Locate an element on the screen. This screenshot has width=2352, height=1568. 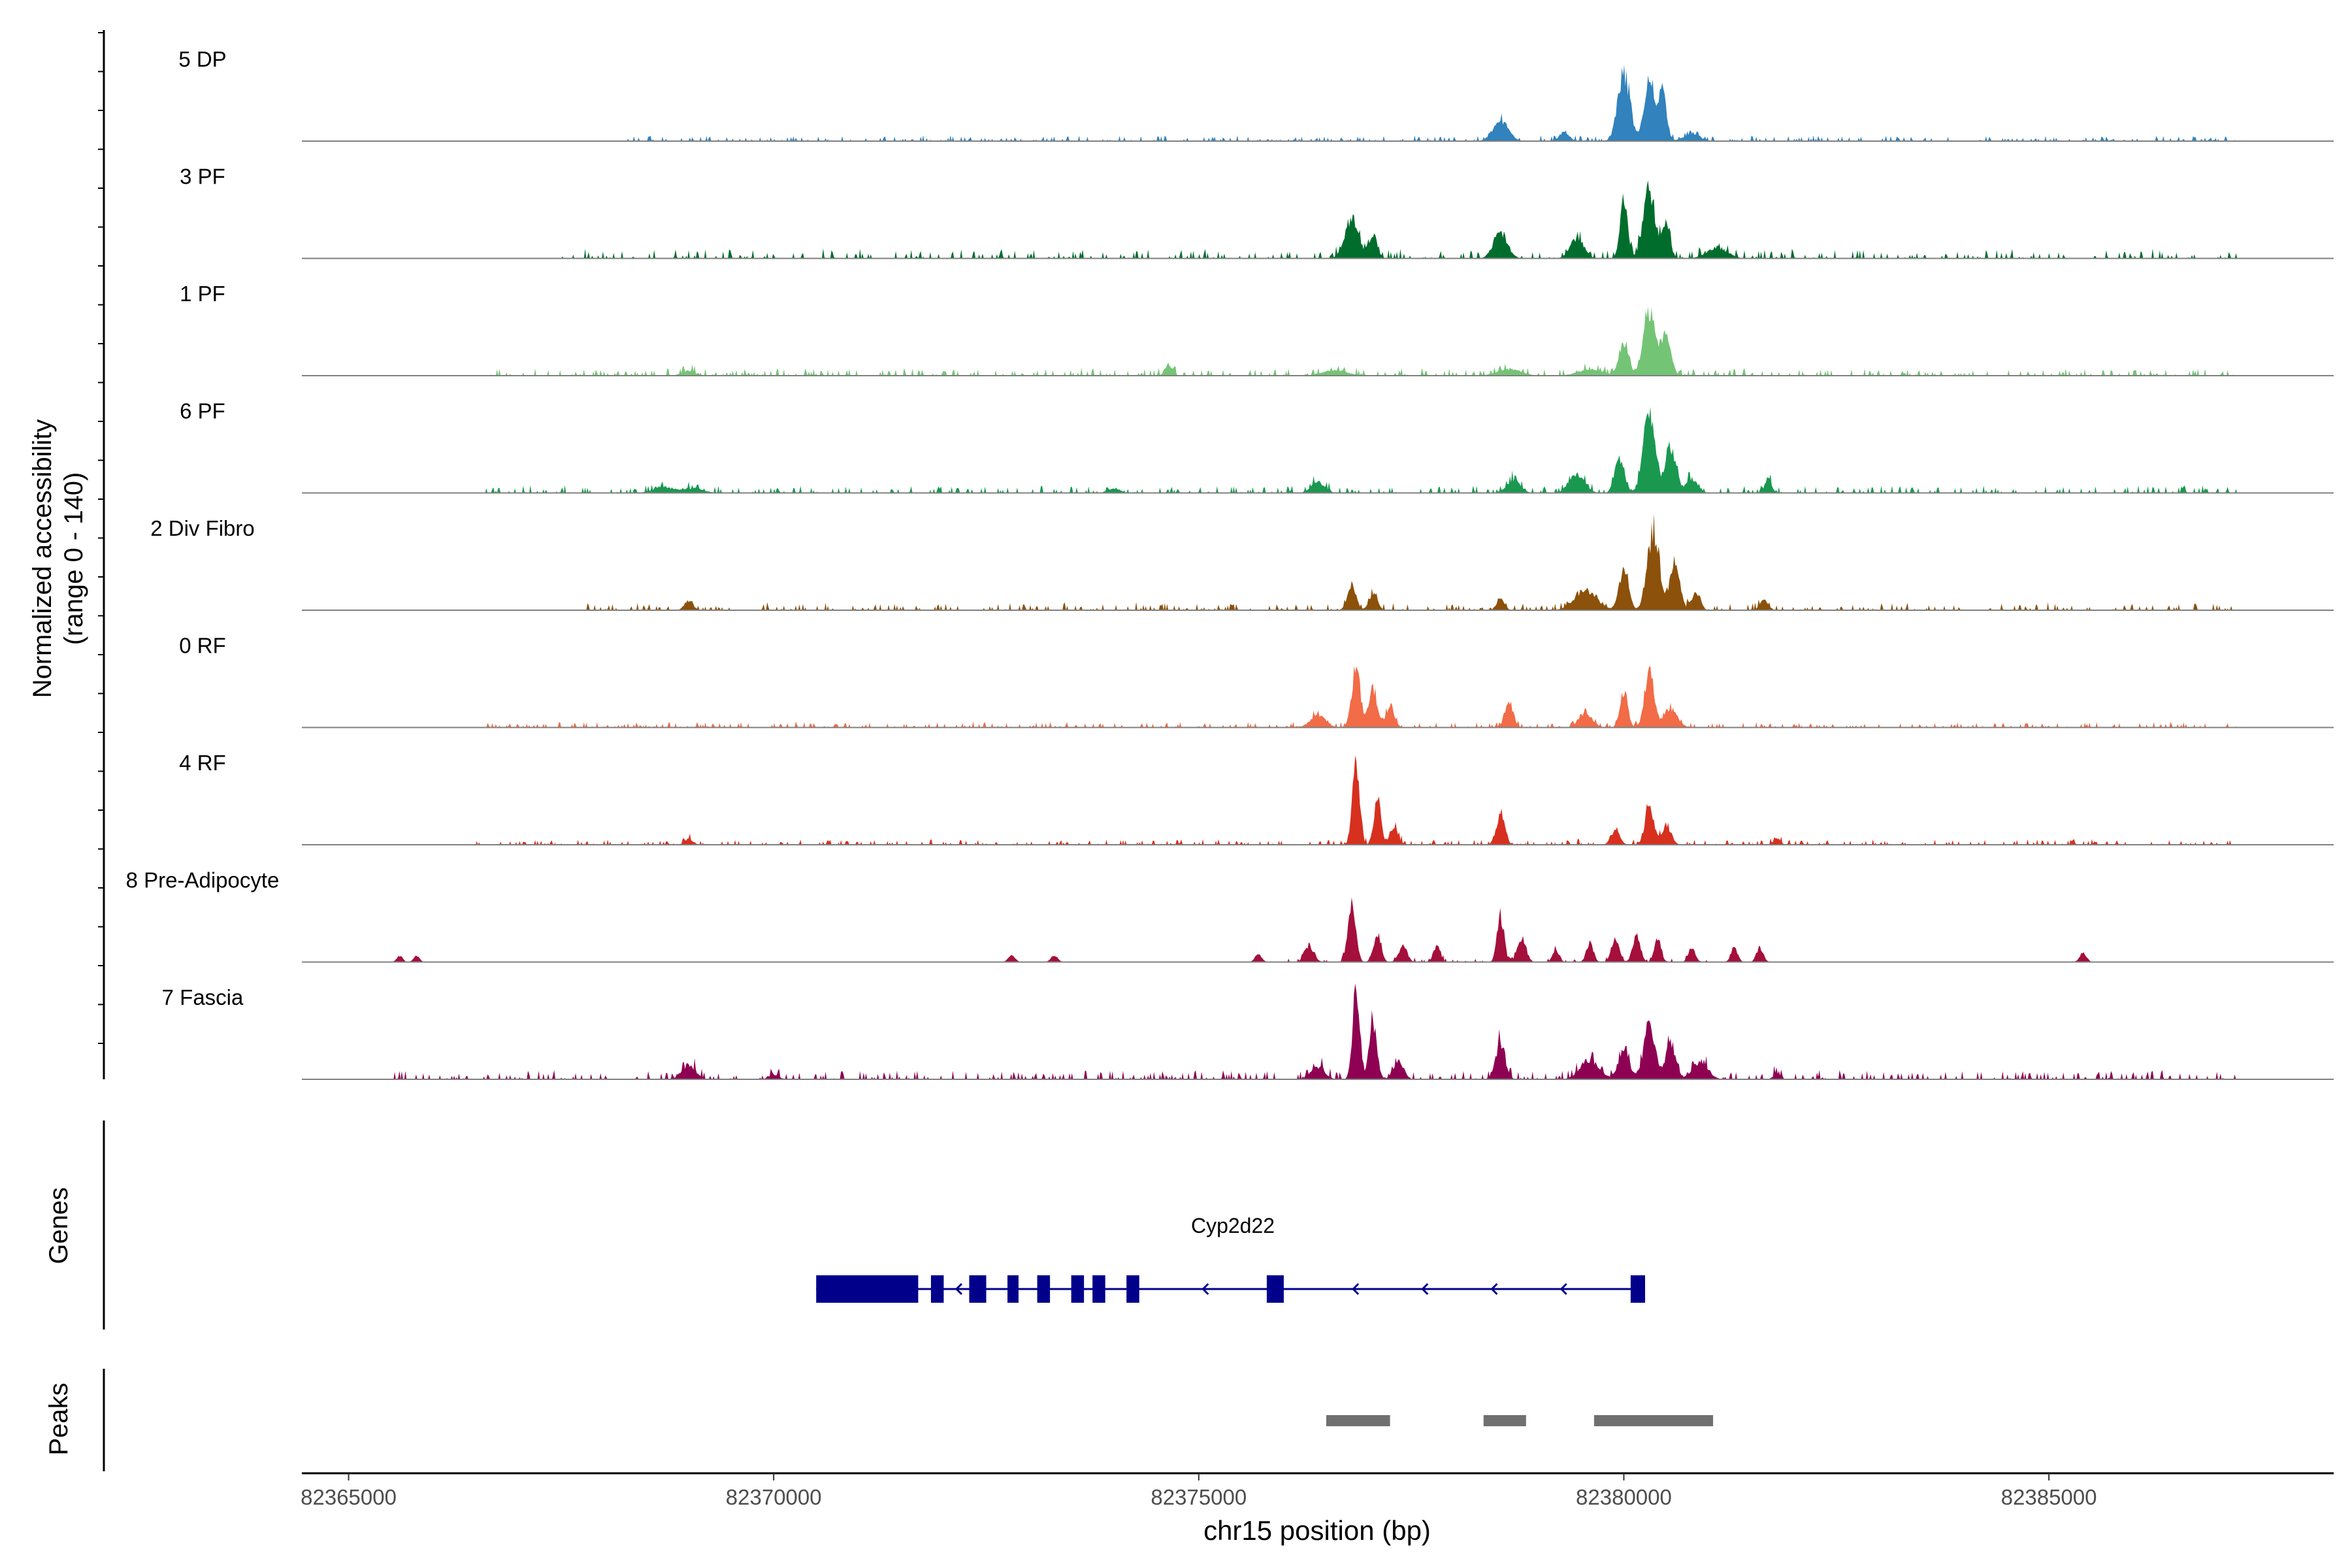
track-label: 0 RF is located at coordinates (202, 646).